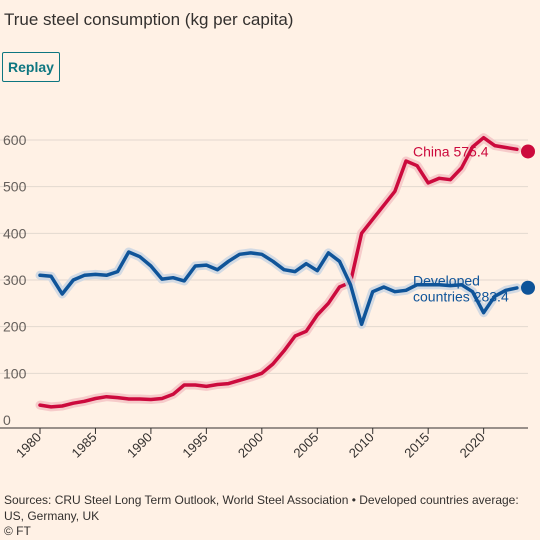 The height and width of the screenshot is (540, 540). I want to click on series-line, so click(278, 288).